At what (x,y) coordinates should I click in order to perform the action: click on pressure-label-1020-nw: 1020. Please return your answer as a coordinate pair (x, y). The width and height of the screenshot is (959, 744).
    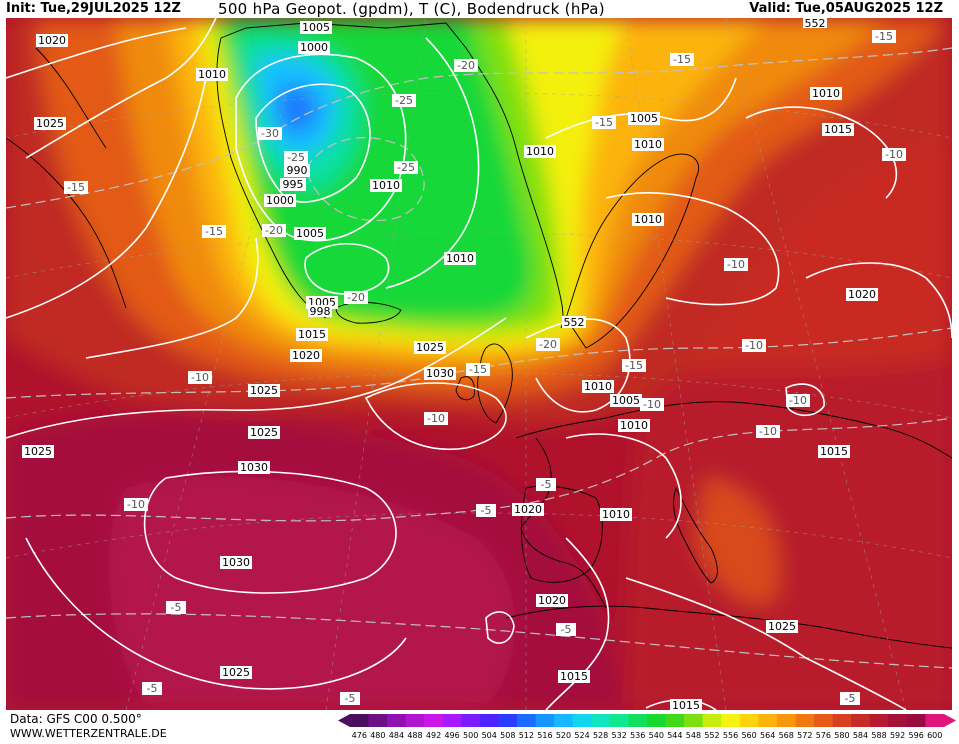
    Looking at the image, I should click on (52, 40).